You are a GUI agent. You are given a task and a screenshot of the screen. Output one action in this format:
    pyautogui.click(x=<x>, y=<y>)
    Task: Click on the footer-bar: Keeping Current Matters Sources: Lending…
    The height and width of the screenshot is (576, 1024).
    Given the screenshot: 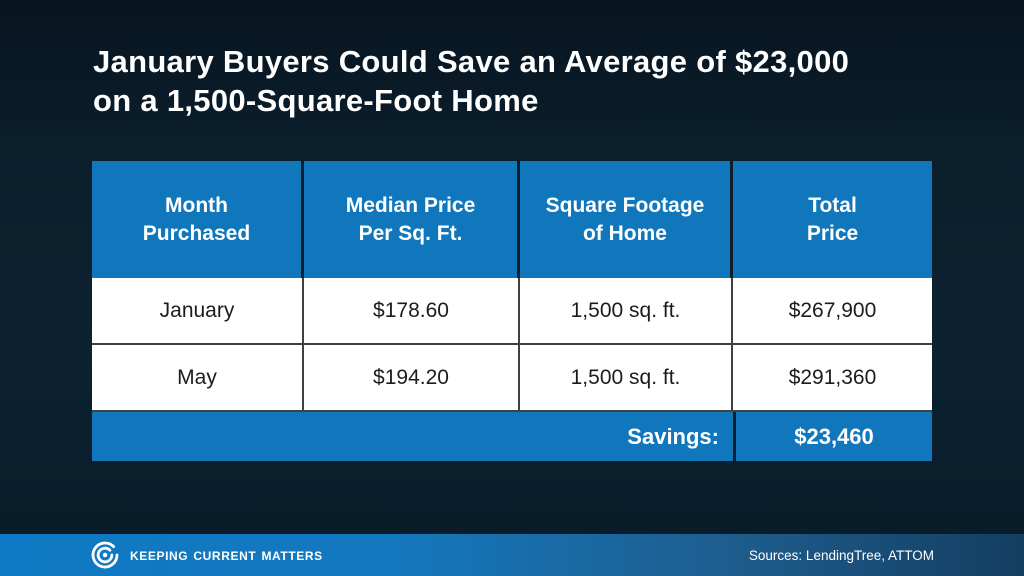 What is the action you would take?
    pyautogui.click(x=512, y=555)
    